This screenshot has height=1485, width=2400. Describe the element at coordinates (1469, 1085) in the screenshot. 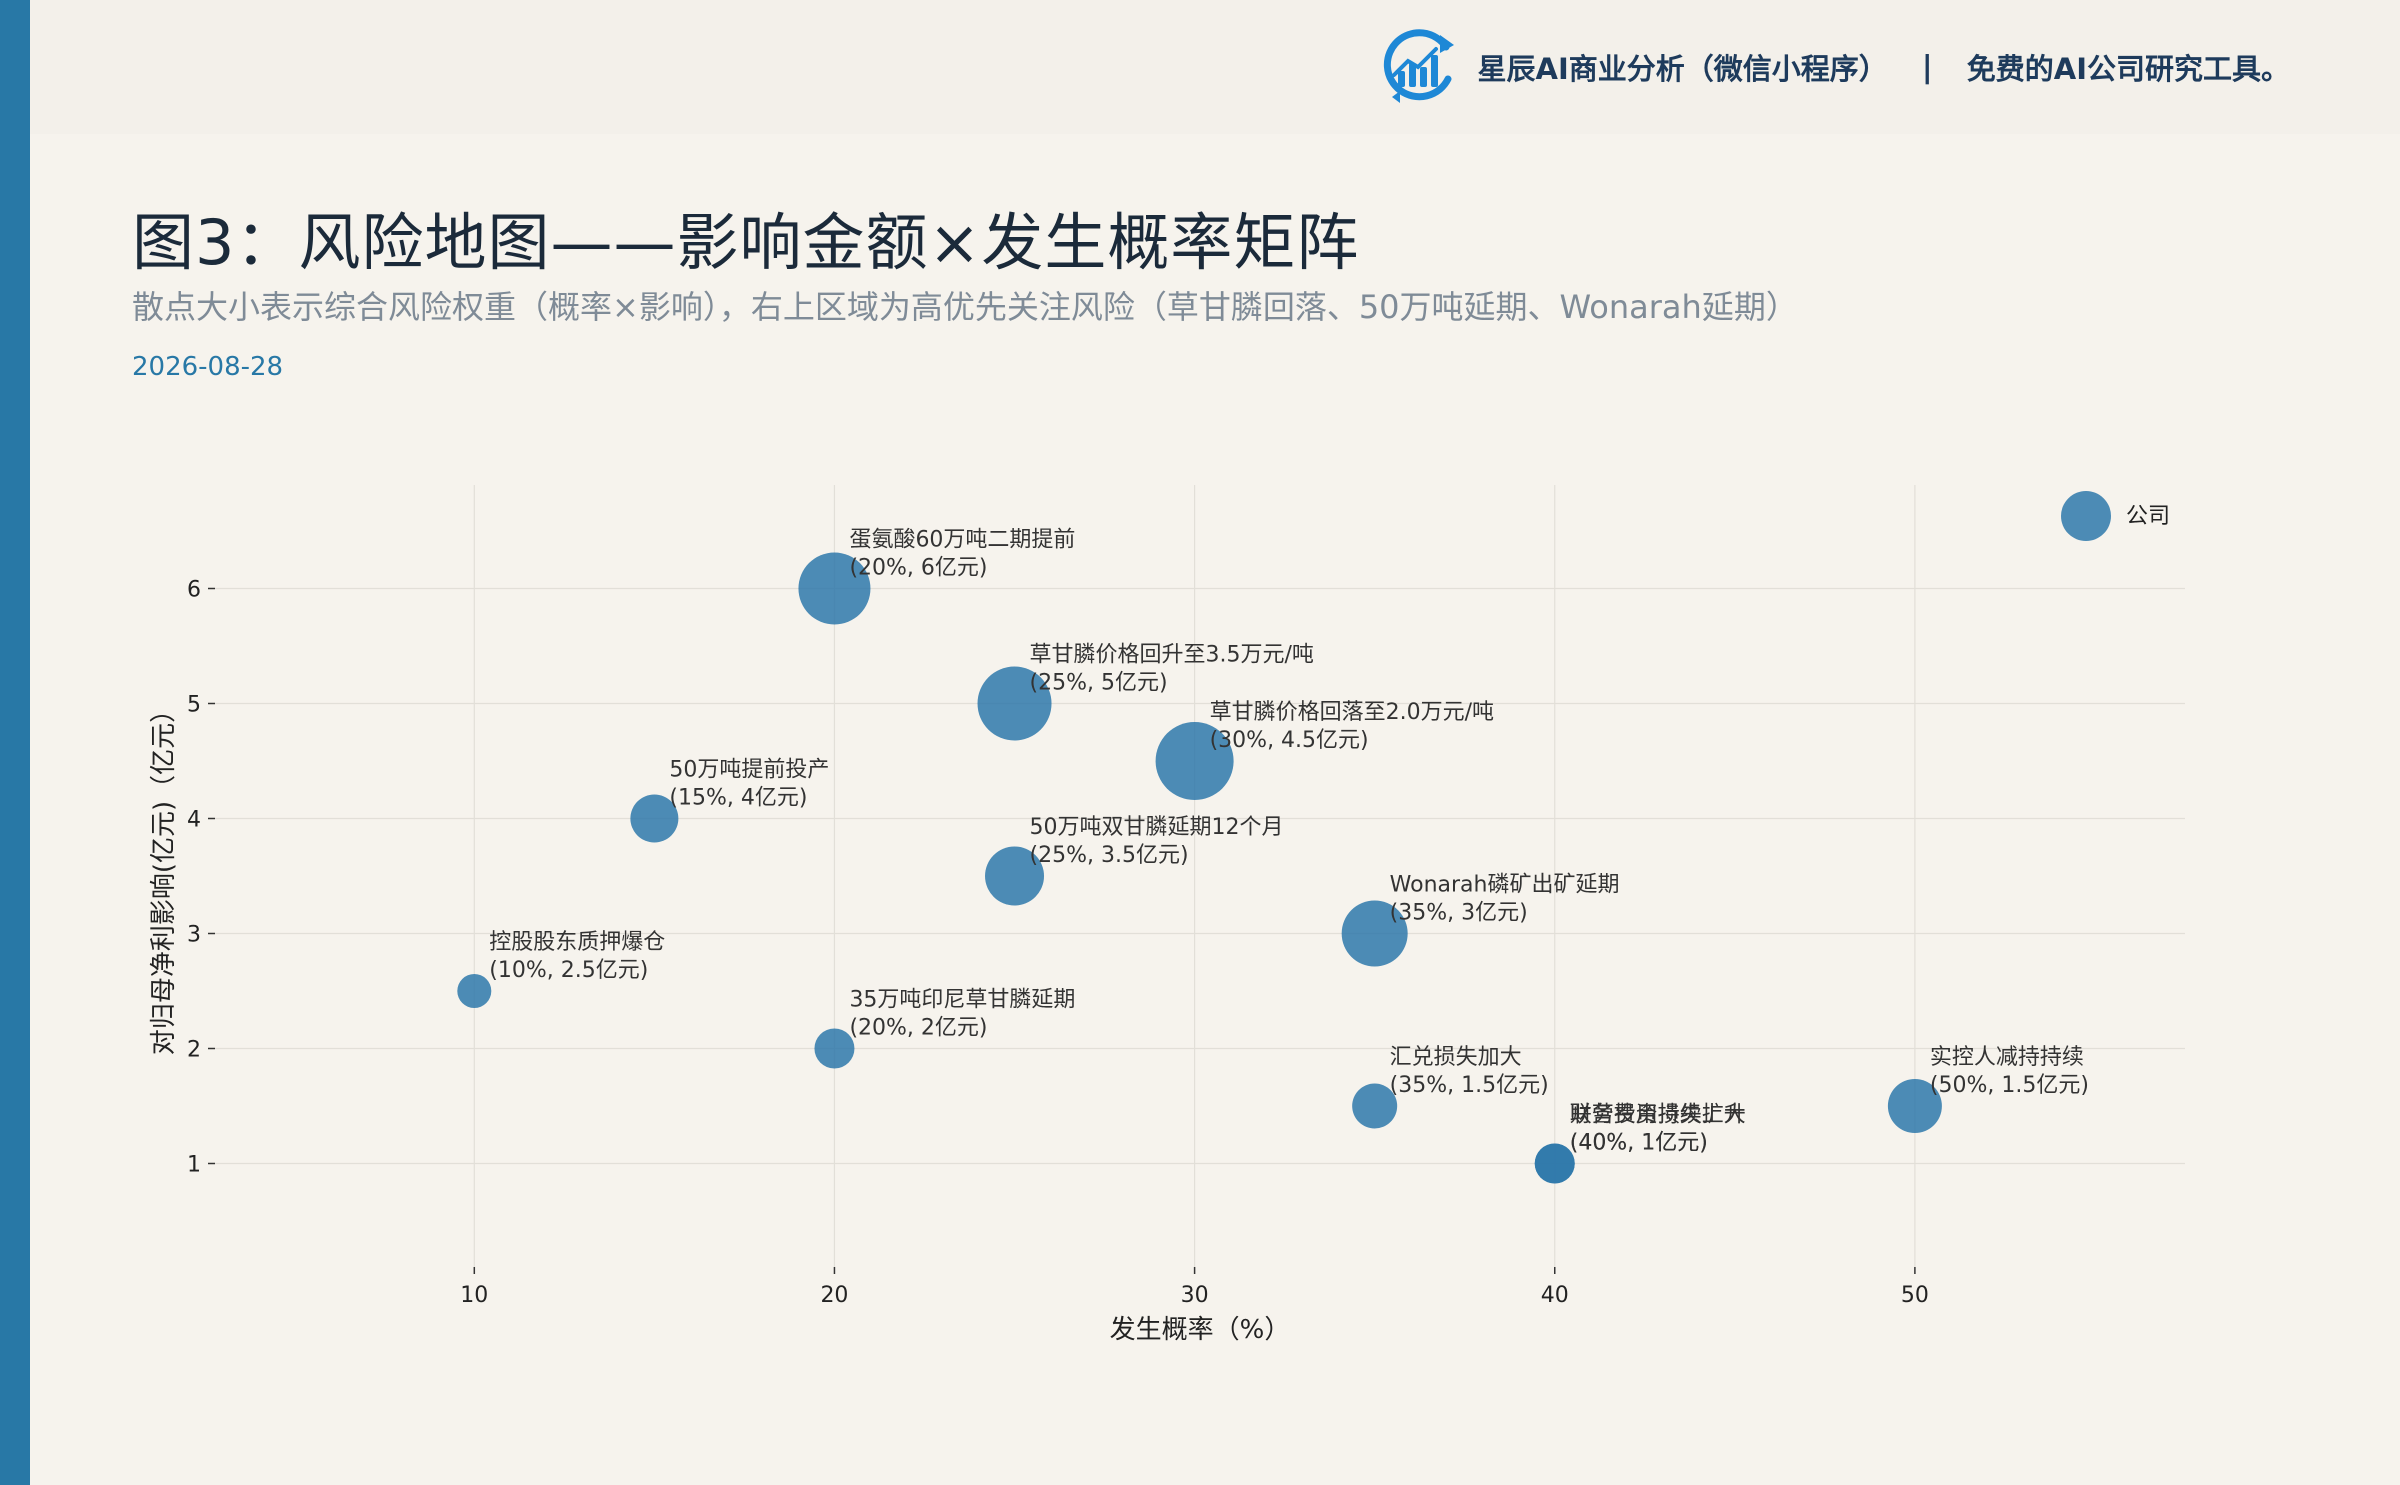

I see `point-value-label: (35%, 1.5亿元)` at that location.